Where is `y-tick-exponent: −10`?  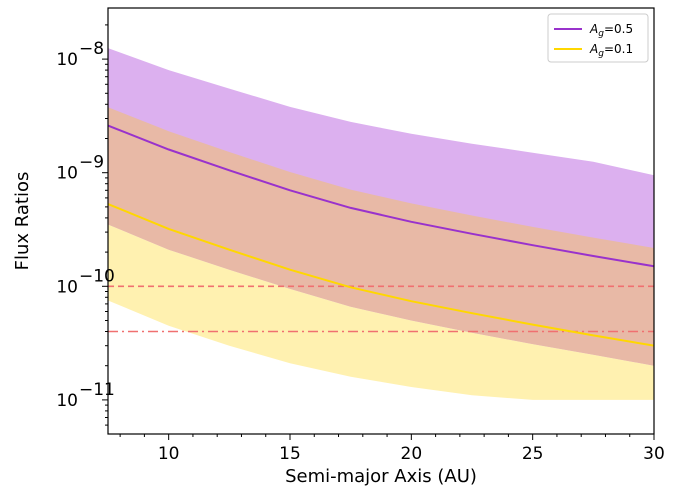 y-tick-exponent: −10 is located at coordinates (97, 276).